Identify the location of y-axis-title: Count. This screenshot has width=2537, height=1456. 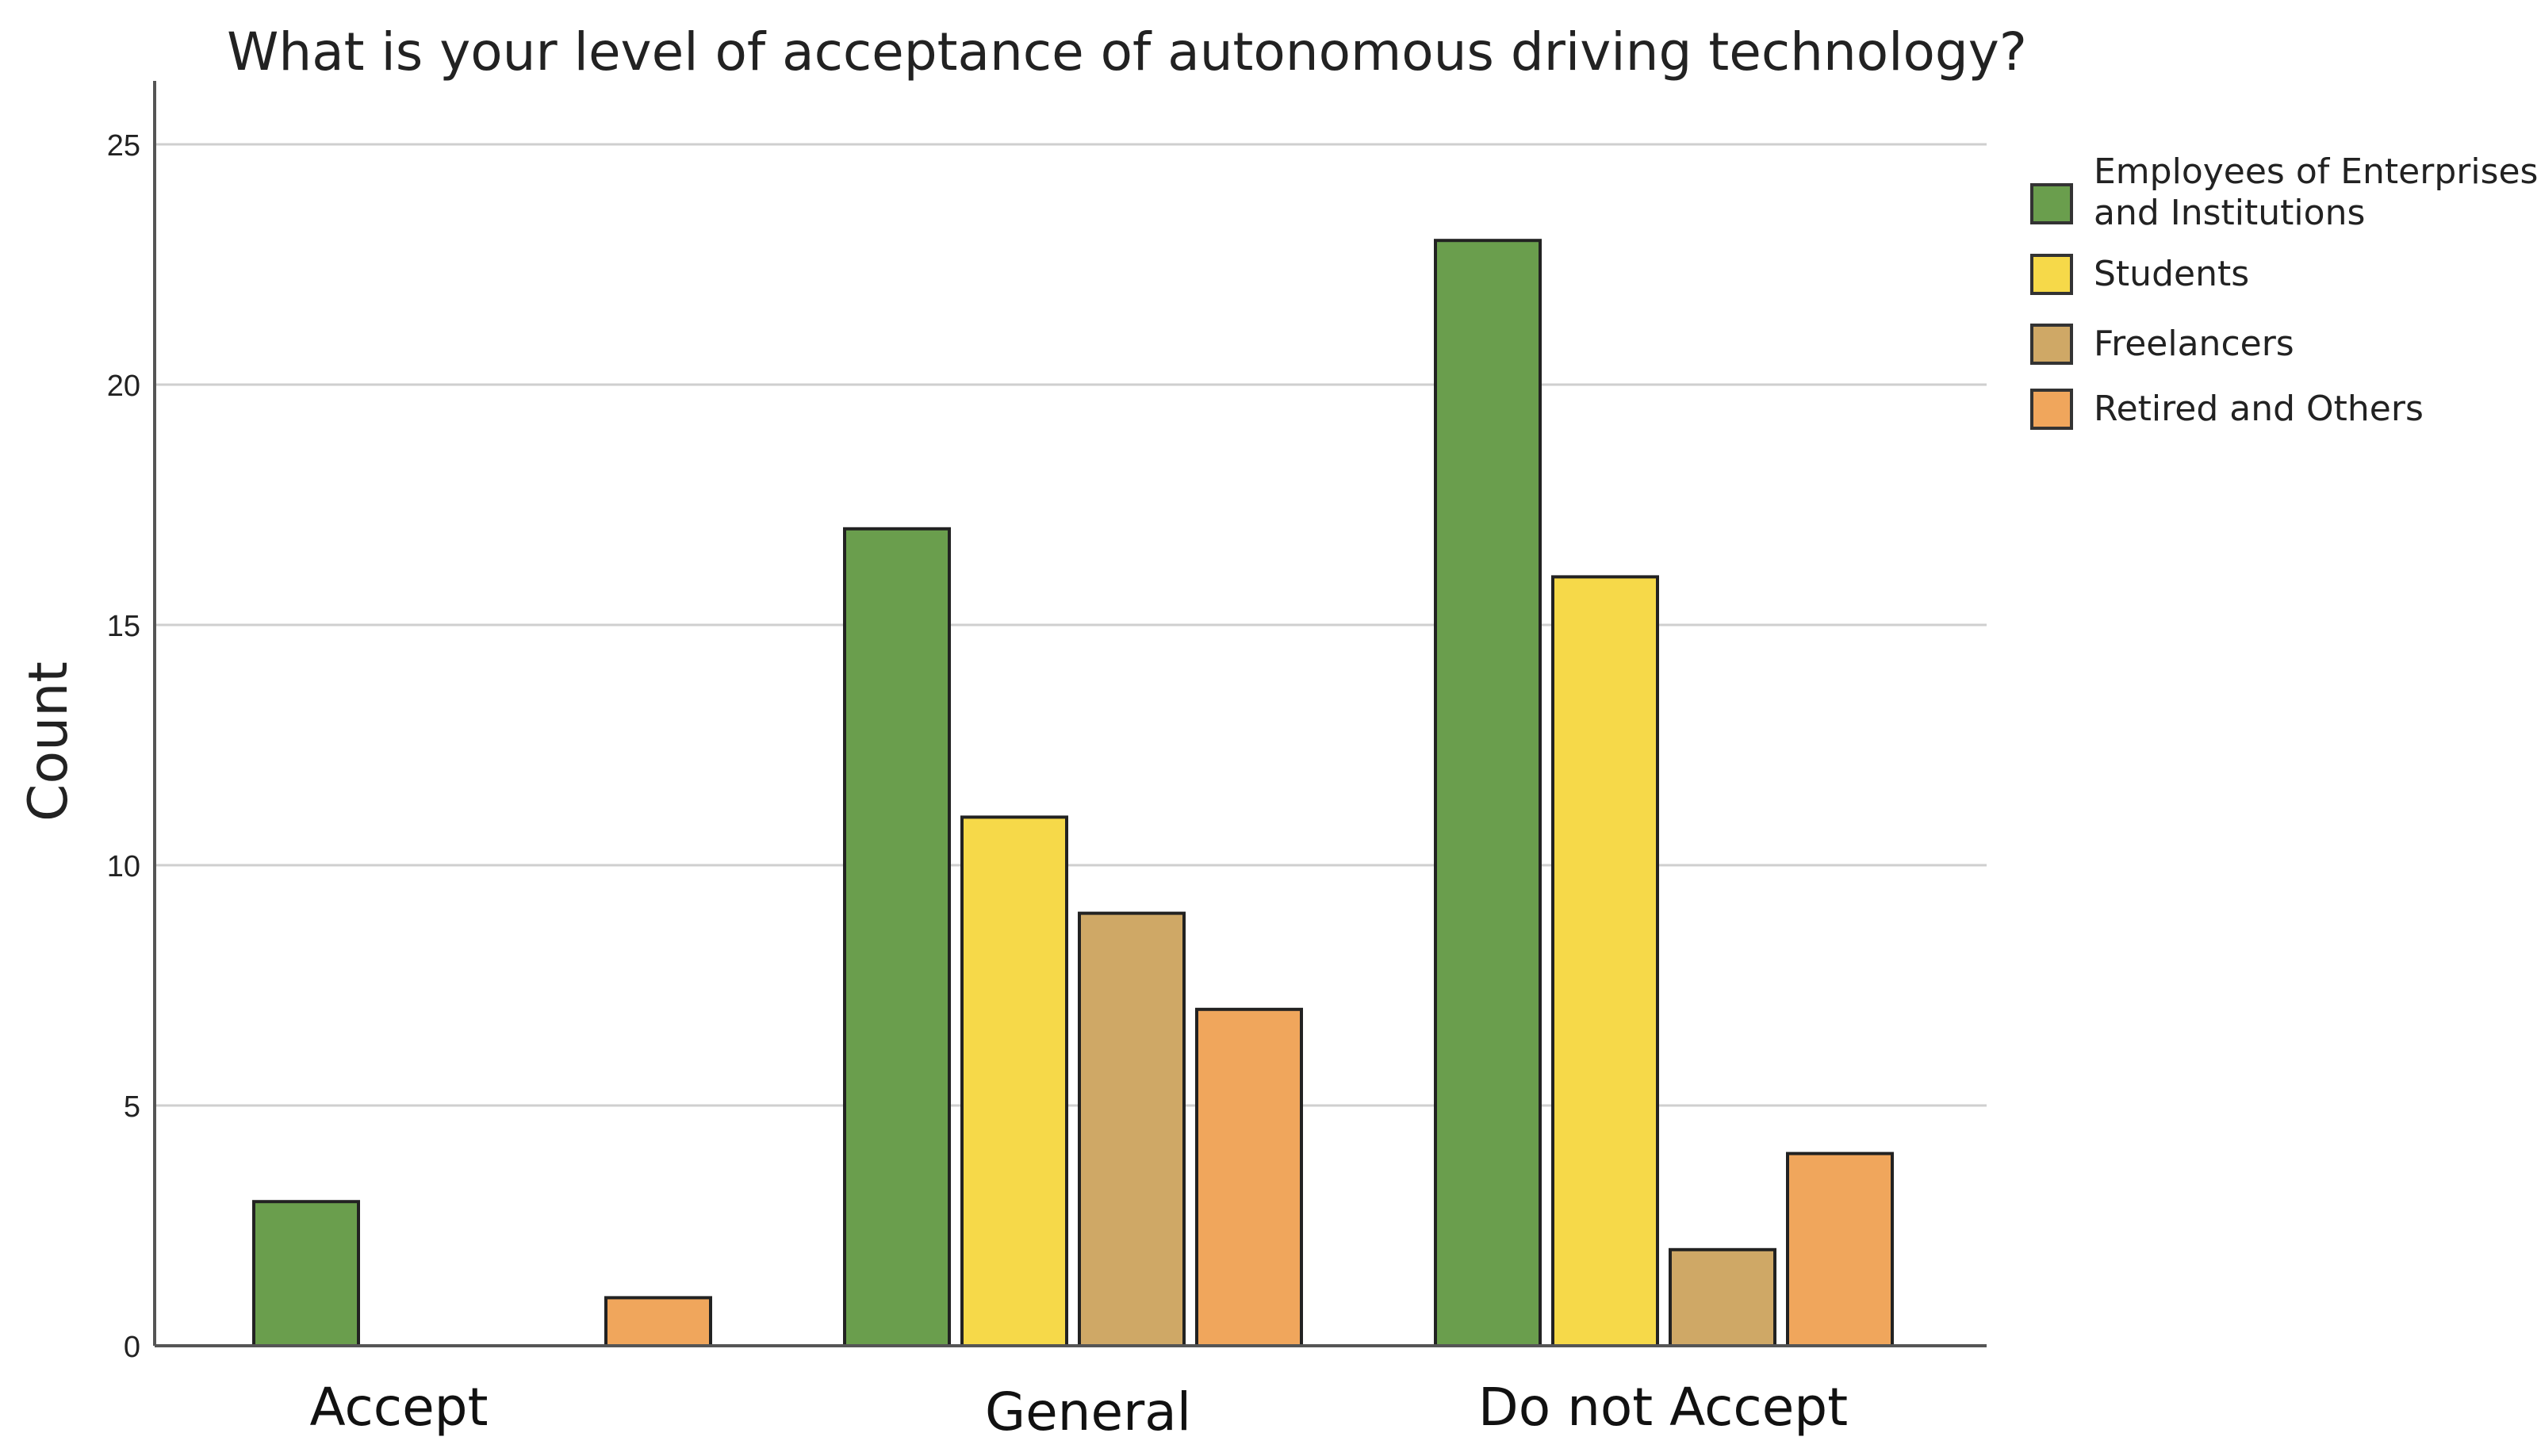
(48, 741).